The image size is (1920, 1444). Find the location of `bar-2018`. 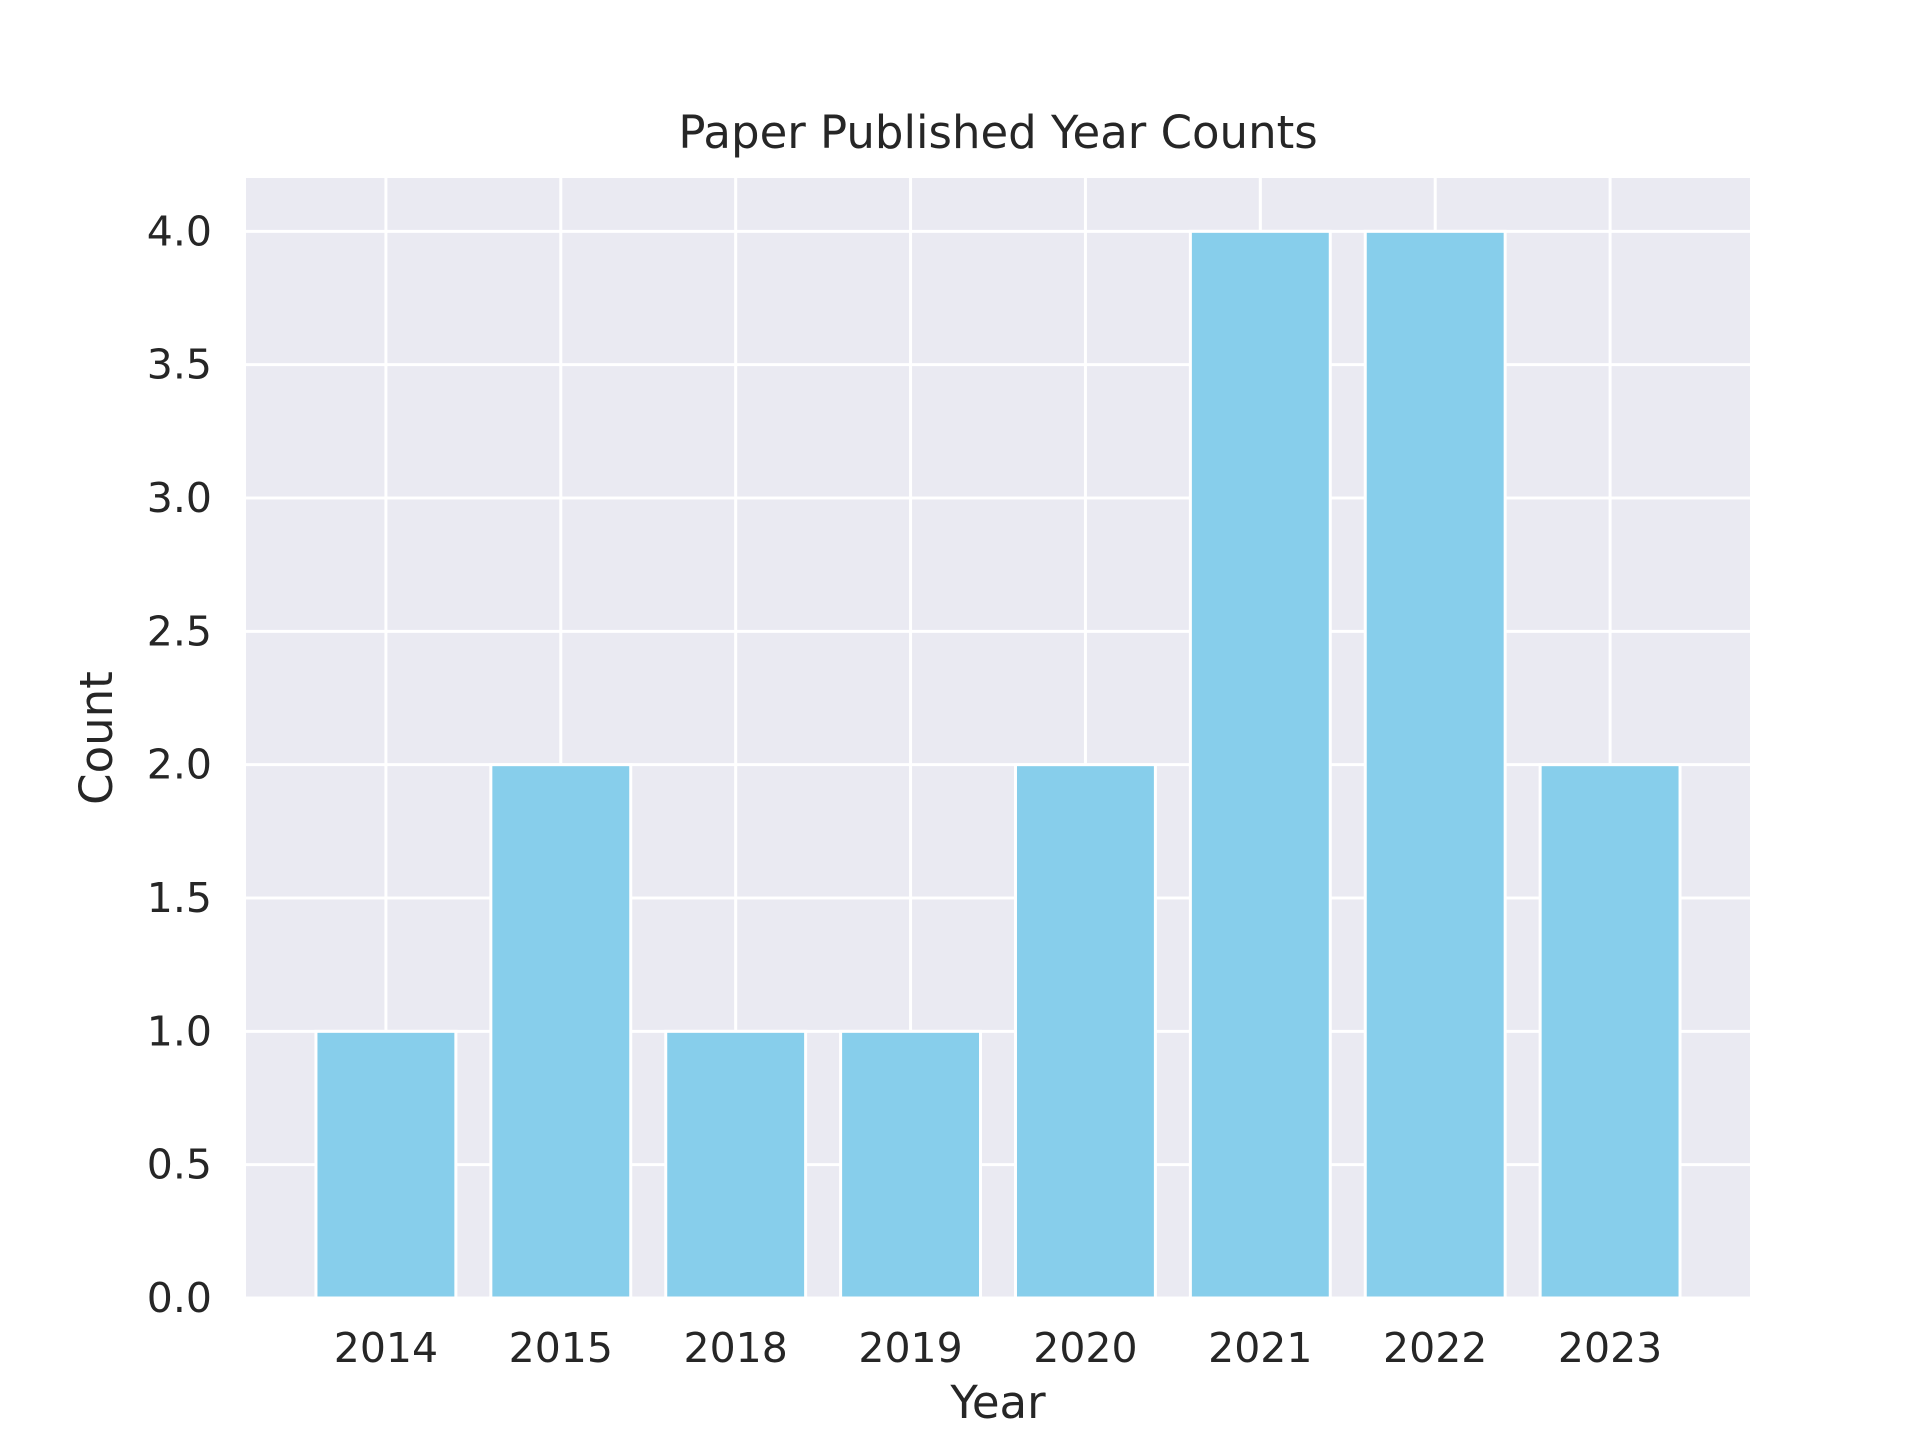

bar-2018 is located at coordinates (736, 1164).